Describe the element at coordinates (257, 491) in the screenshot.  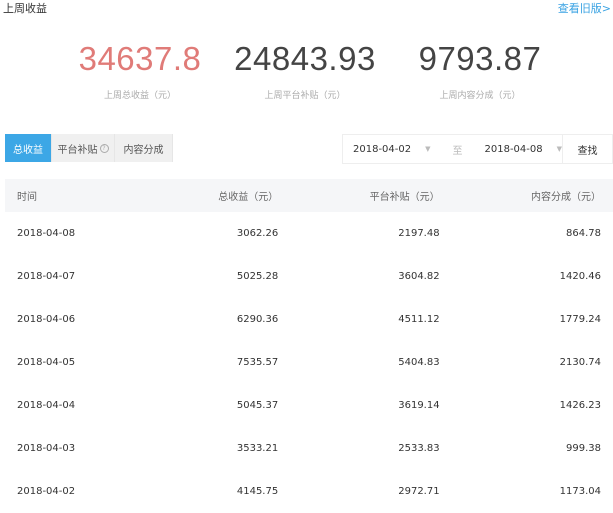
I see `cell-total: 4145.75` at that location.